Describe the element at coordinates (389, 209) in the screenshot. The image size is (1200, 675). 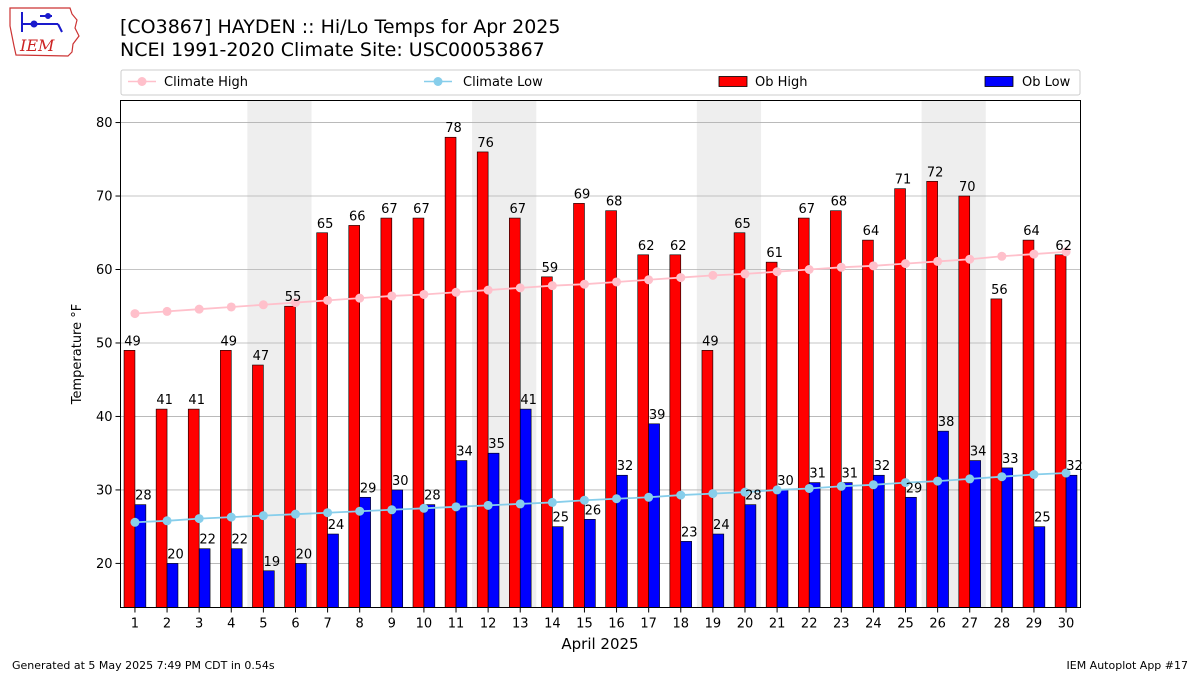
I see `ob-high-label-9: 67` at that location.